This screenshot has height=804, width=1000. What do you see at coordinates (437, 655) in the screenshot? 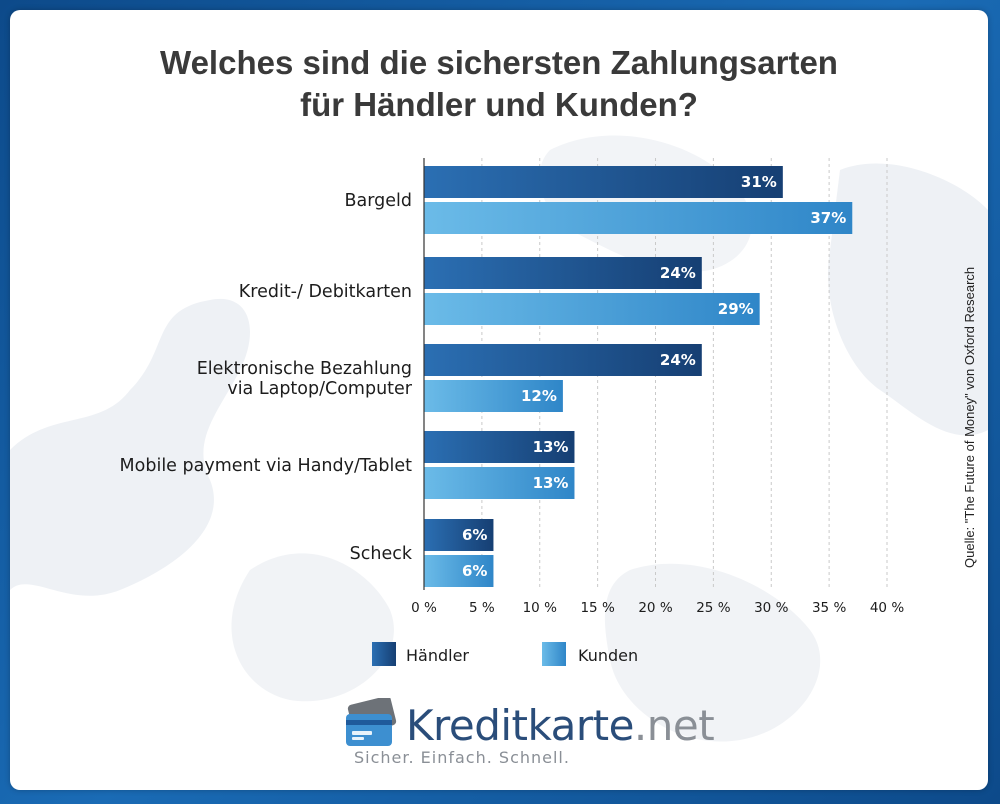
I see `legend-label-haendler: Händler` at bounding box center [437, 655].